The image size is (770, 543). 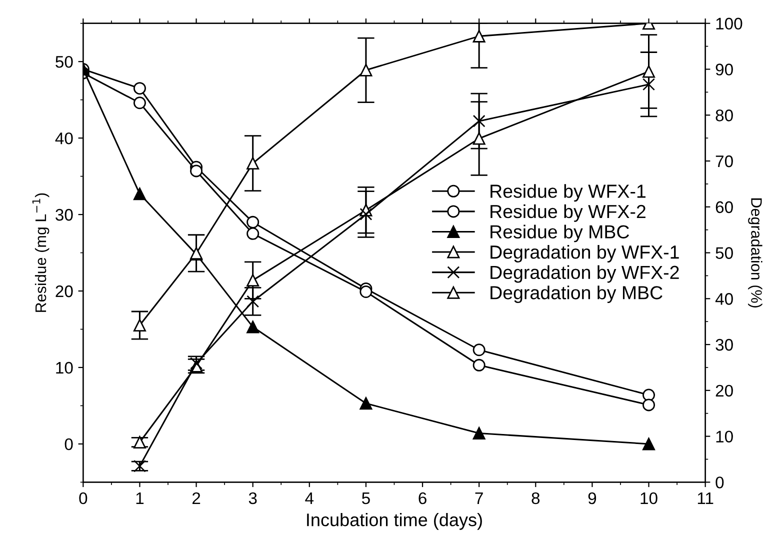 I want to click on y2-tick-label: 80, so click(x=724, y=116).